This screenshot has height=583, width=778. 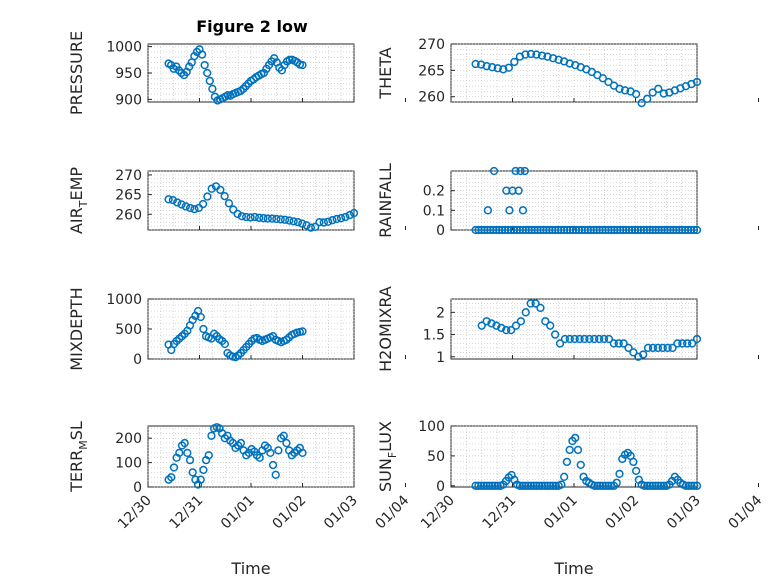 I want to click on y-tick-label: 270, so click(x=128, y=176).